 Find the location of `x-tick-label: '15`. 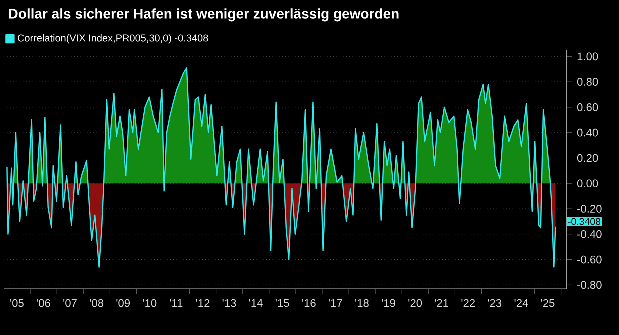

x-tick-label: '15 is located at coordinates (283, 303).